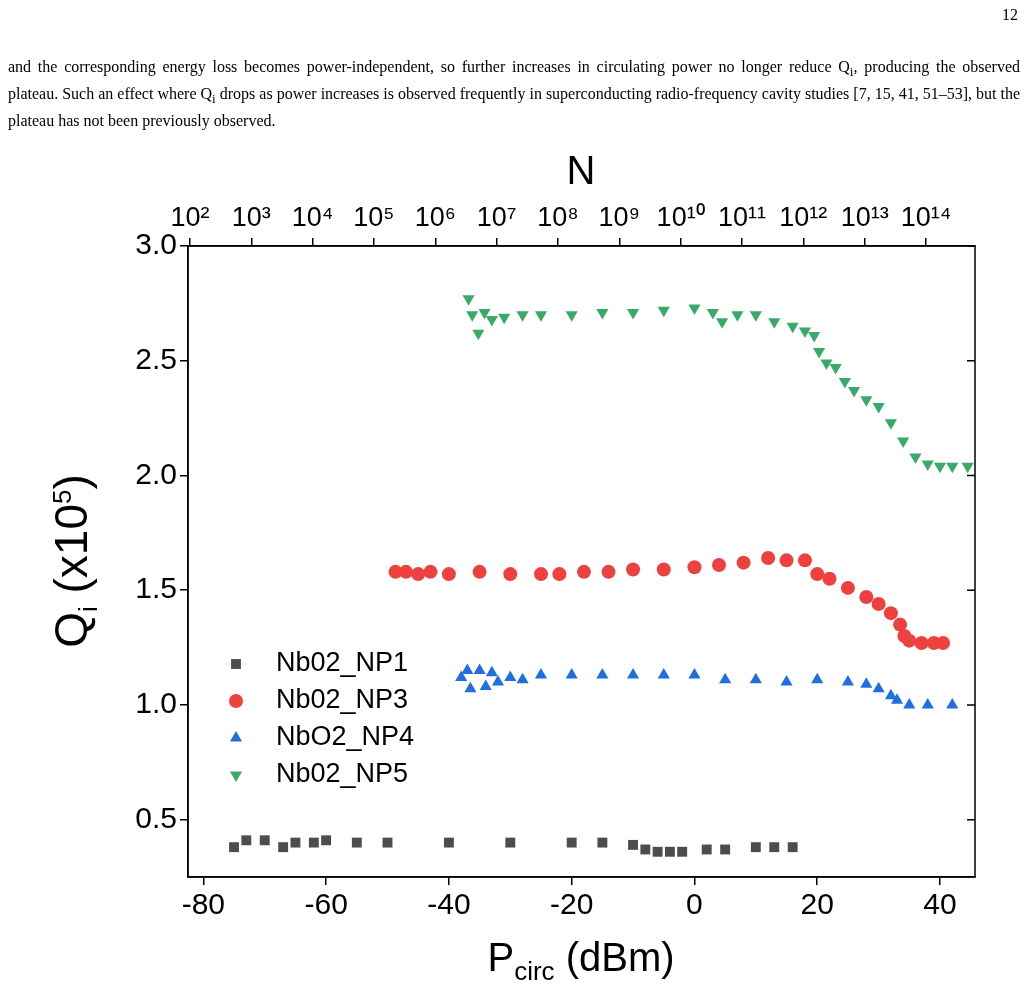  I want to click on x-tick-label: 40, so click(940, 904).